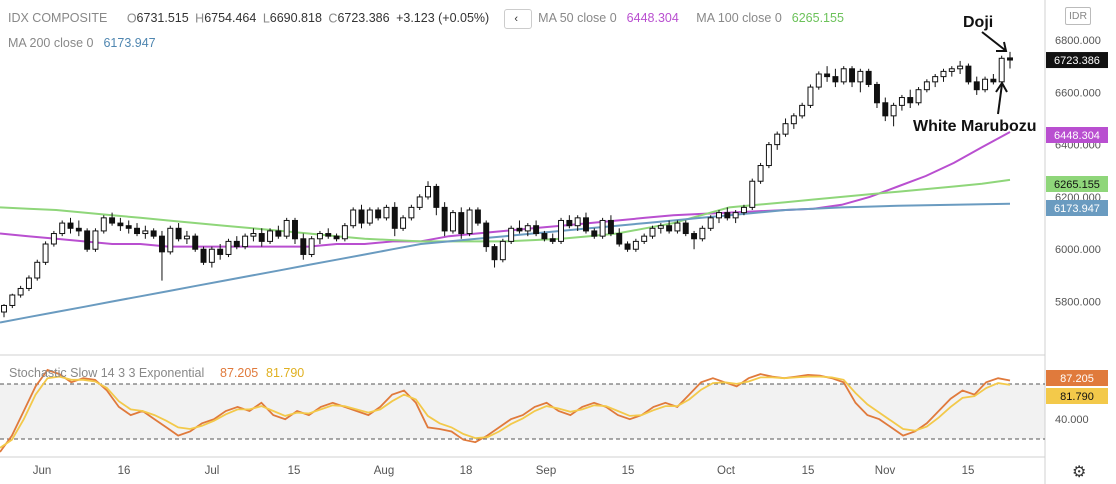  What do you see at coordinates (58, 18) in the screenshot?
I see `symbol-name: IDX COMPOSITE` at bounding box center [58, 18].